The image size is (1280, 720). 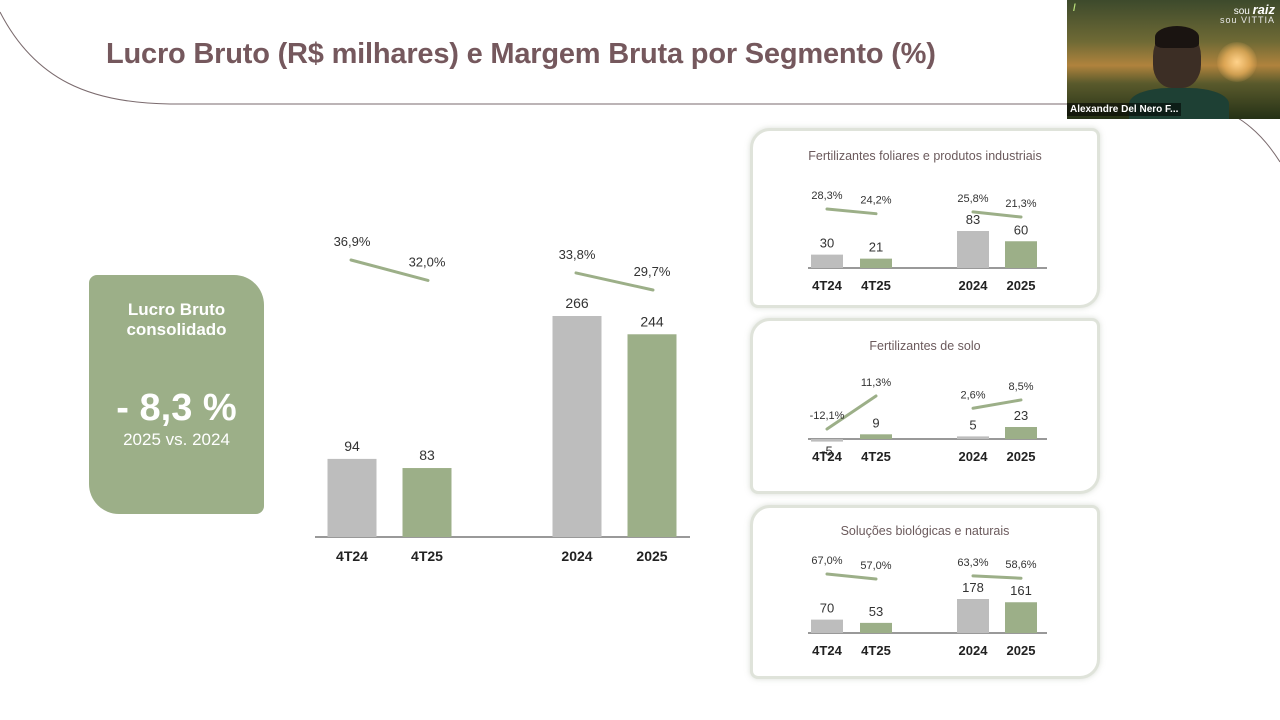 I want to click on margin-label-2025: 58,6%, so click(x=1020, y=565).